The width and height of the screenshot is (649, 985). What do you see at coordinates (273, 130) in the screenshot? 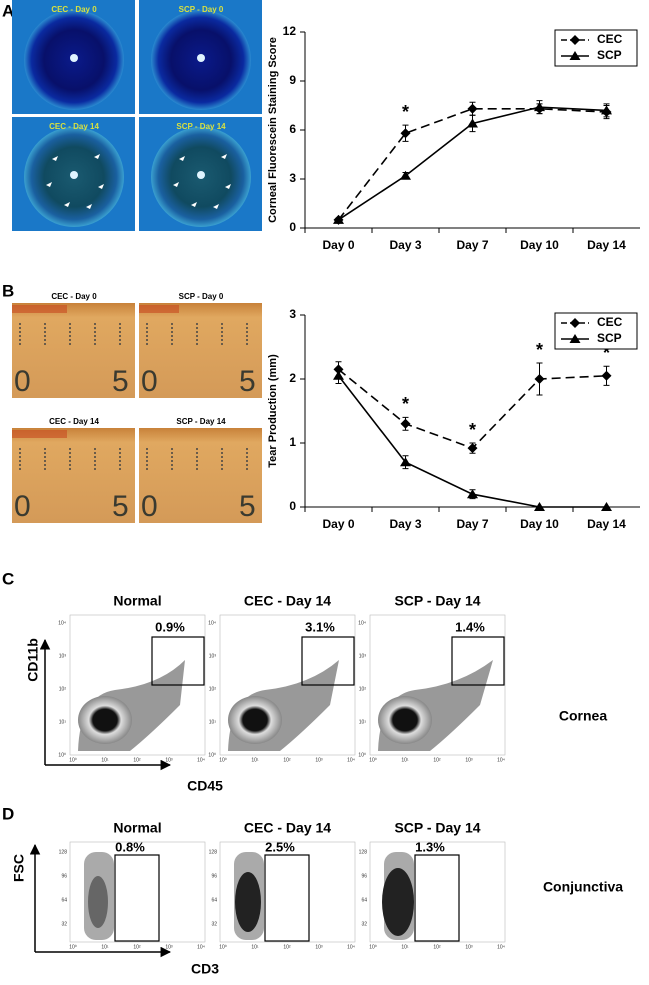
I see `y-axis-label: Corneal Fluorescein Staining Score` at bounding box center [273, 130].